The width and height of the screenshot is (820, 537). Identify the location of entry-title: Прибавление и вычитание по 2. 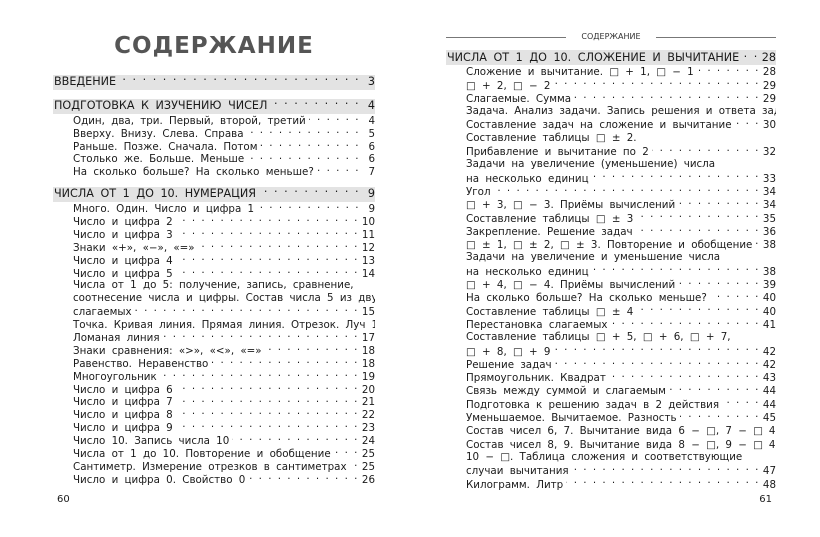
(557, 152).